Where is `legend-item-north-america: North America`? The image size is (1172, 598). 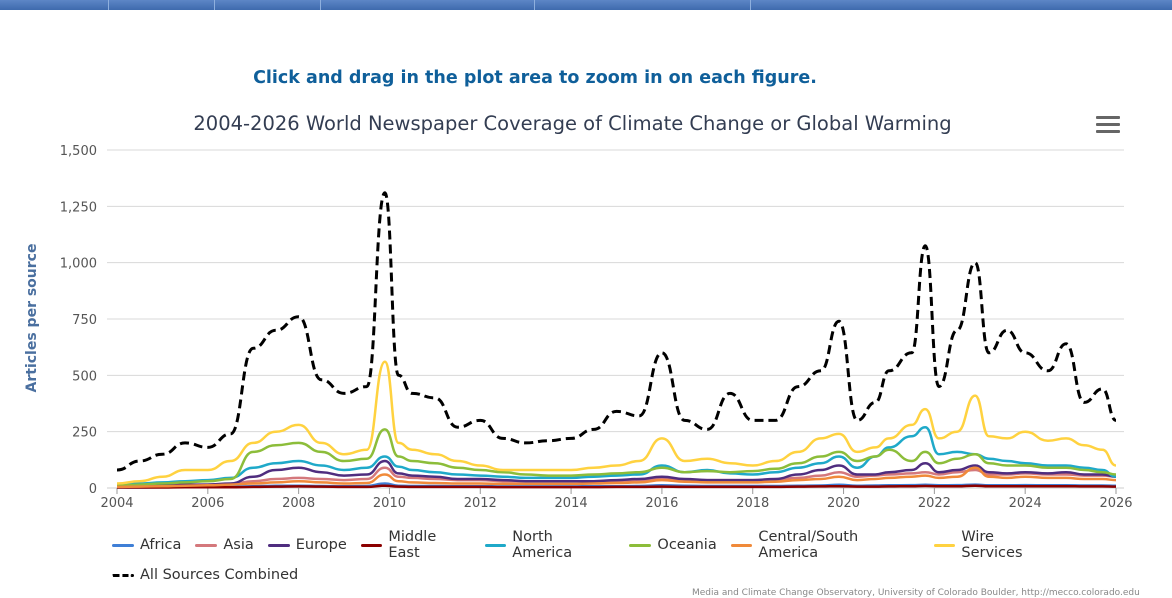 legend-item-north-america: North America is located at coordinates (550, 545).